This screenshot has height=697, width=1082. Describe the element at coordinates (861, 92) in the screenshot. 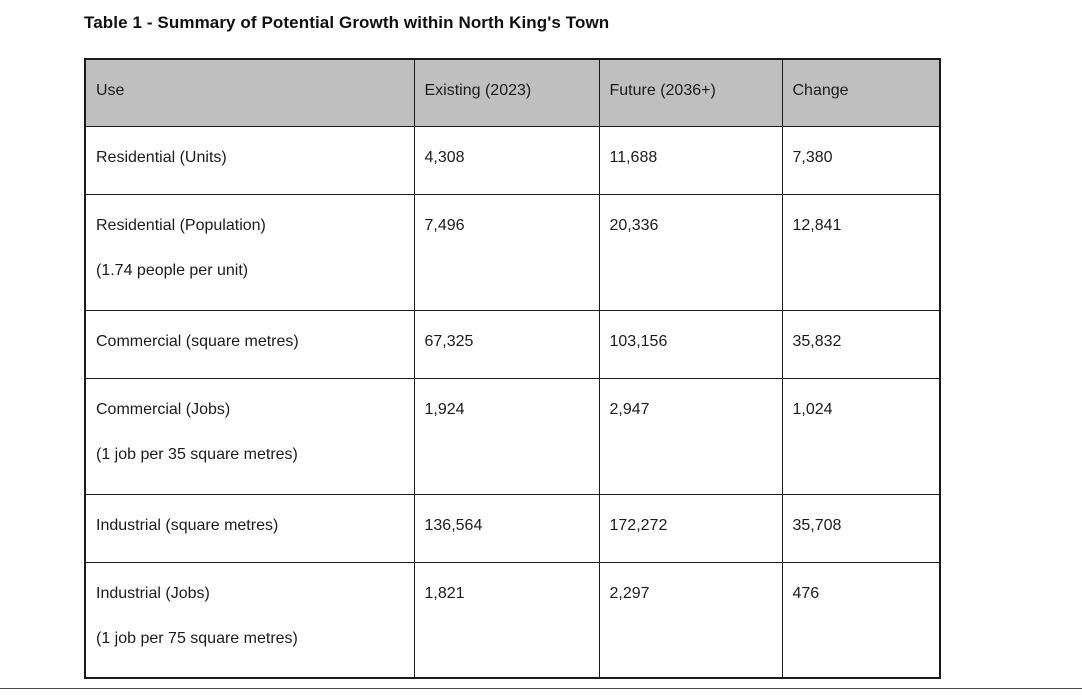

I see `column-header-change: Change` at that location.